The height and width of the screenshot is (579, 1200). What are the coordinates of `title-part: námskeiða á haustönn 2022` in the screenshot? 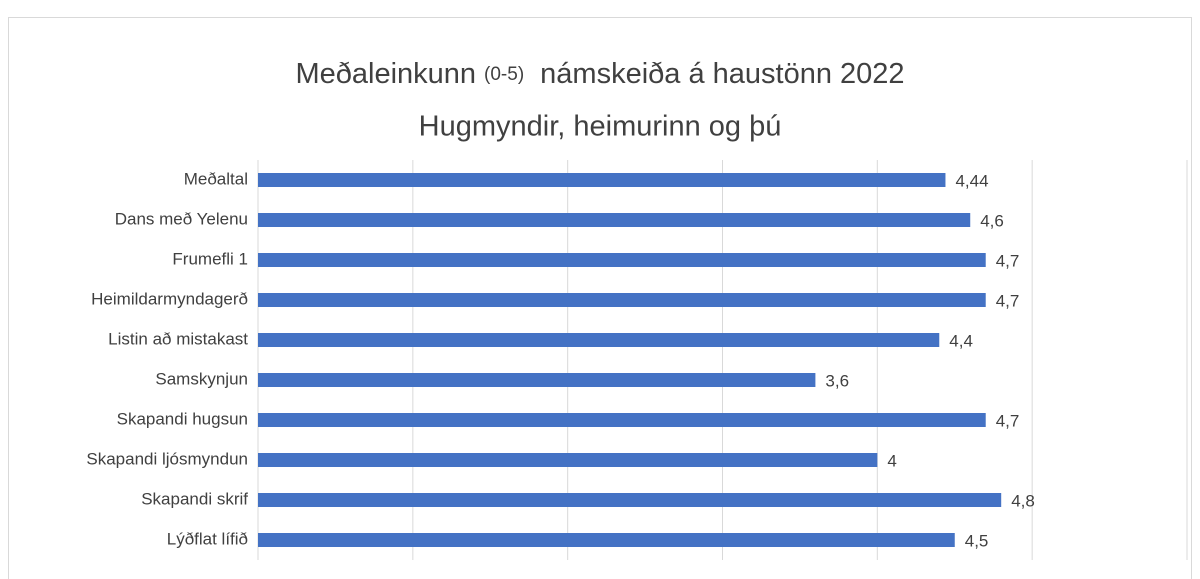 It's located at (722, 74).